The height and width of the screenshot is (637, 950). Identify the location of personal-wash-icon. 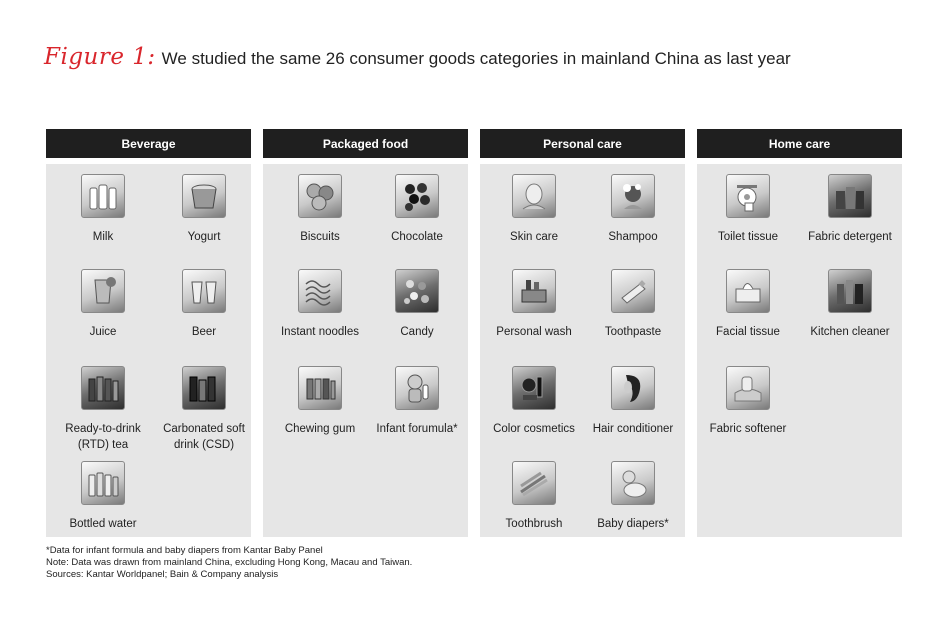
(534, 291).